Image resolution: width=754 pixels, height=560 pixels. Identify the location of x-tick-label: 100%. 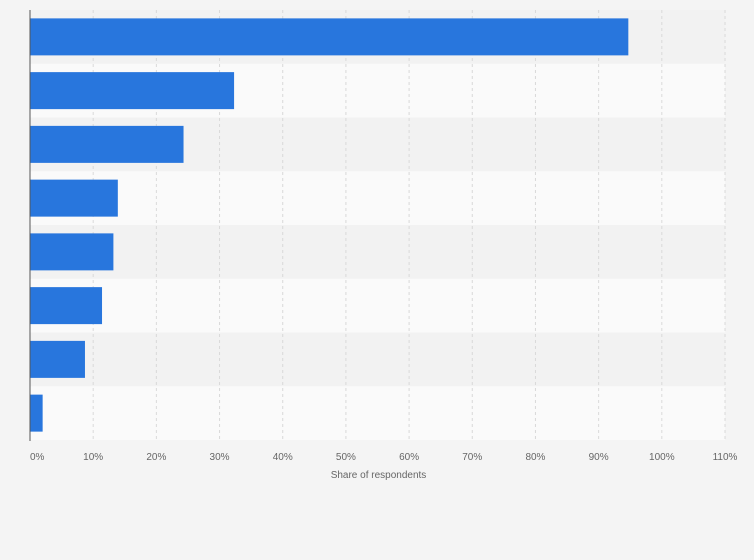
(662, 457).